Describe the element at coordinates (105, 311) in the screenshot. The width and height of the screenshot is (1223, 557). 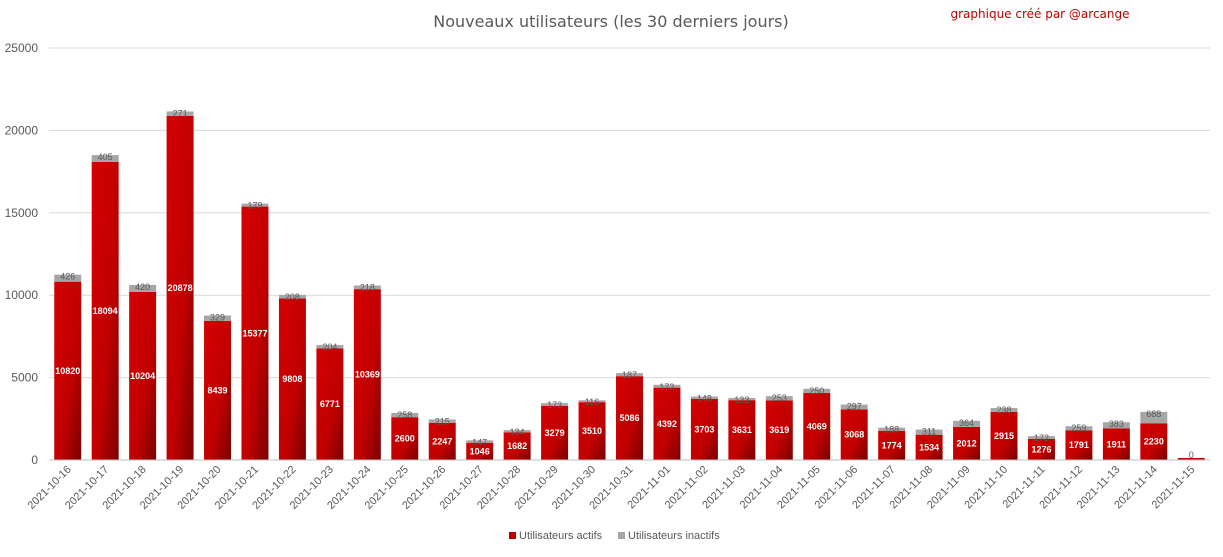
I see `data-label-active: 18094` at that location.